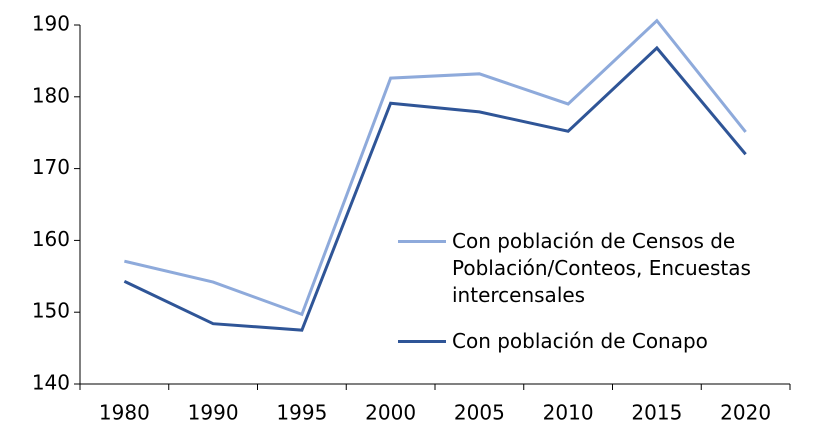 This screenshot has width=813, height=431. I want to click on y-tick-label: 180, so click(51, 95).